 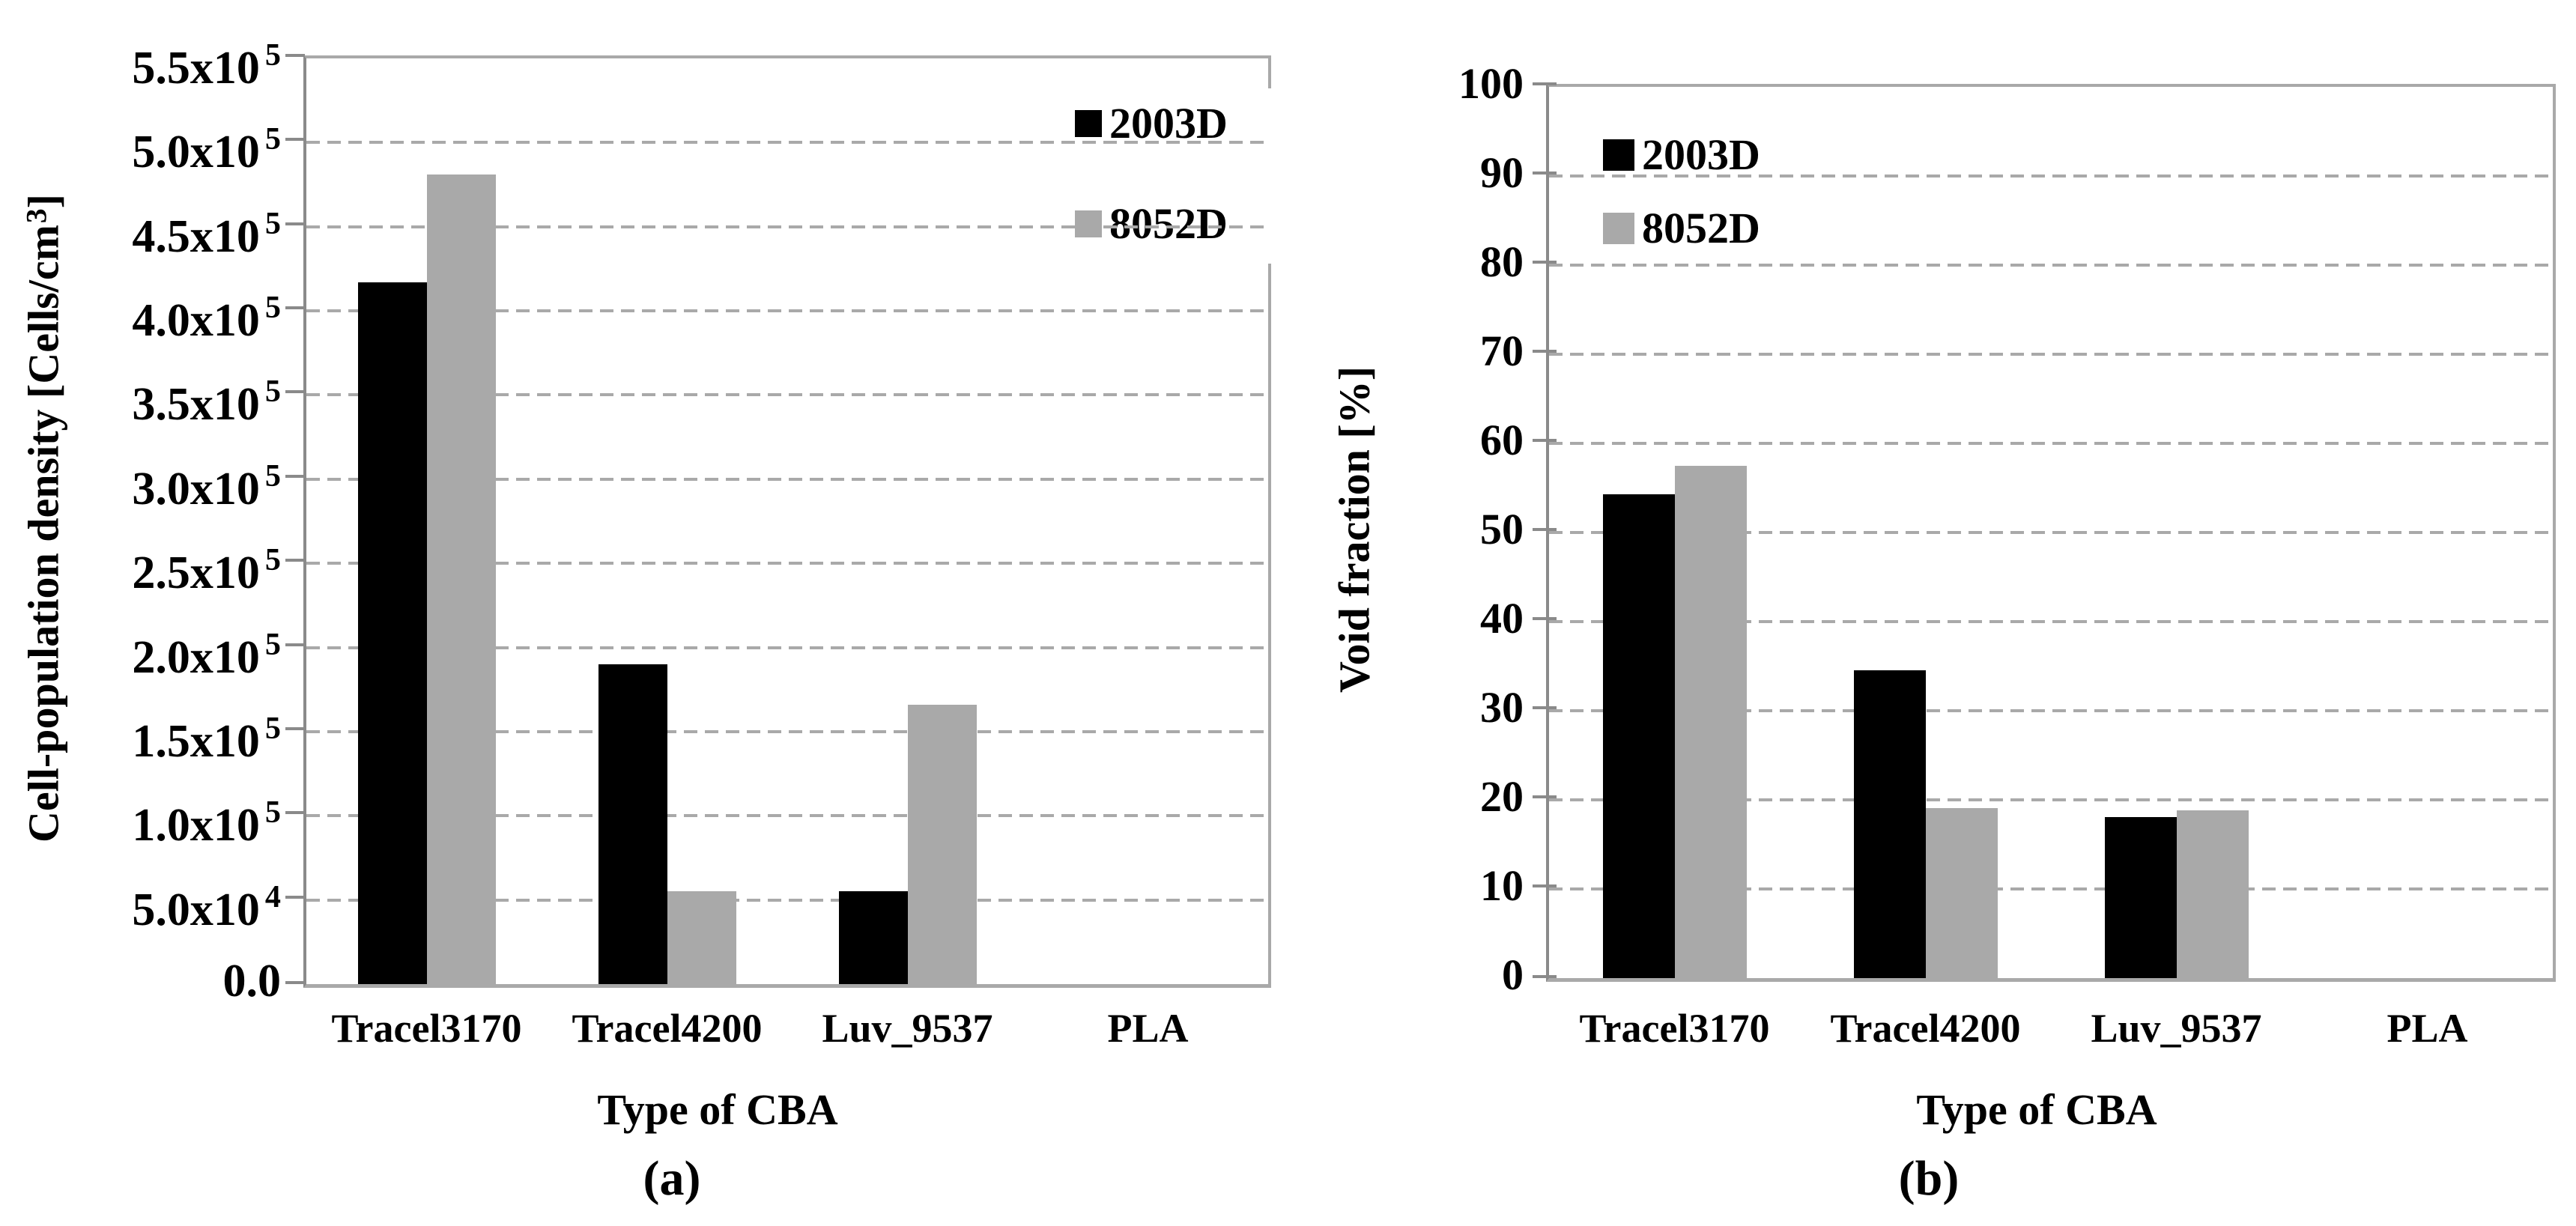 What do you see at coordinates (787, 563) in the screenshot?
I see `gridline-2.5x10^5` at bounding box center [787, 563].